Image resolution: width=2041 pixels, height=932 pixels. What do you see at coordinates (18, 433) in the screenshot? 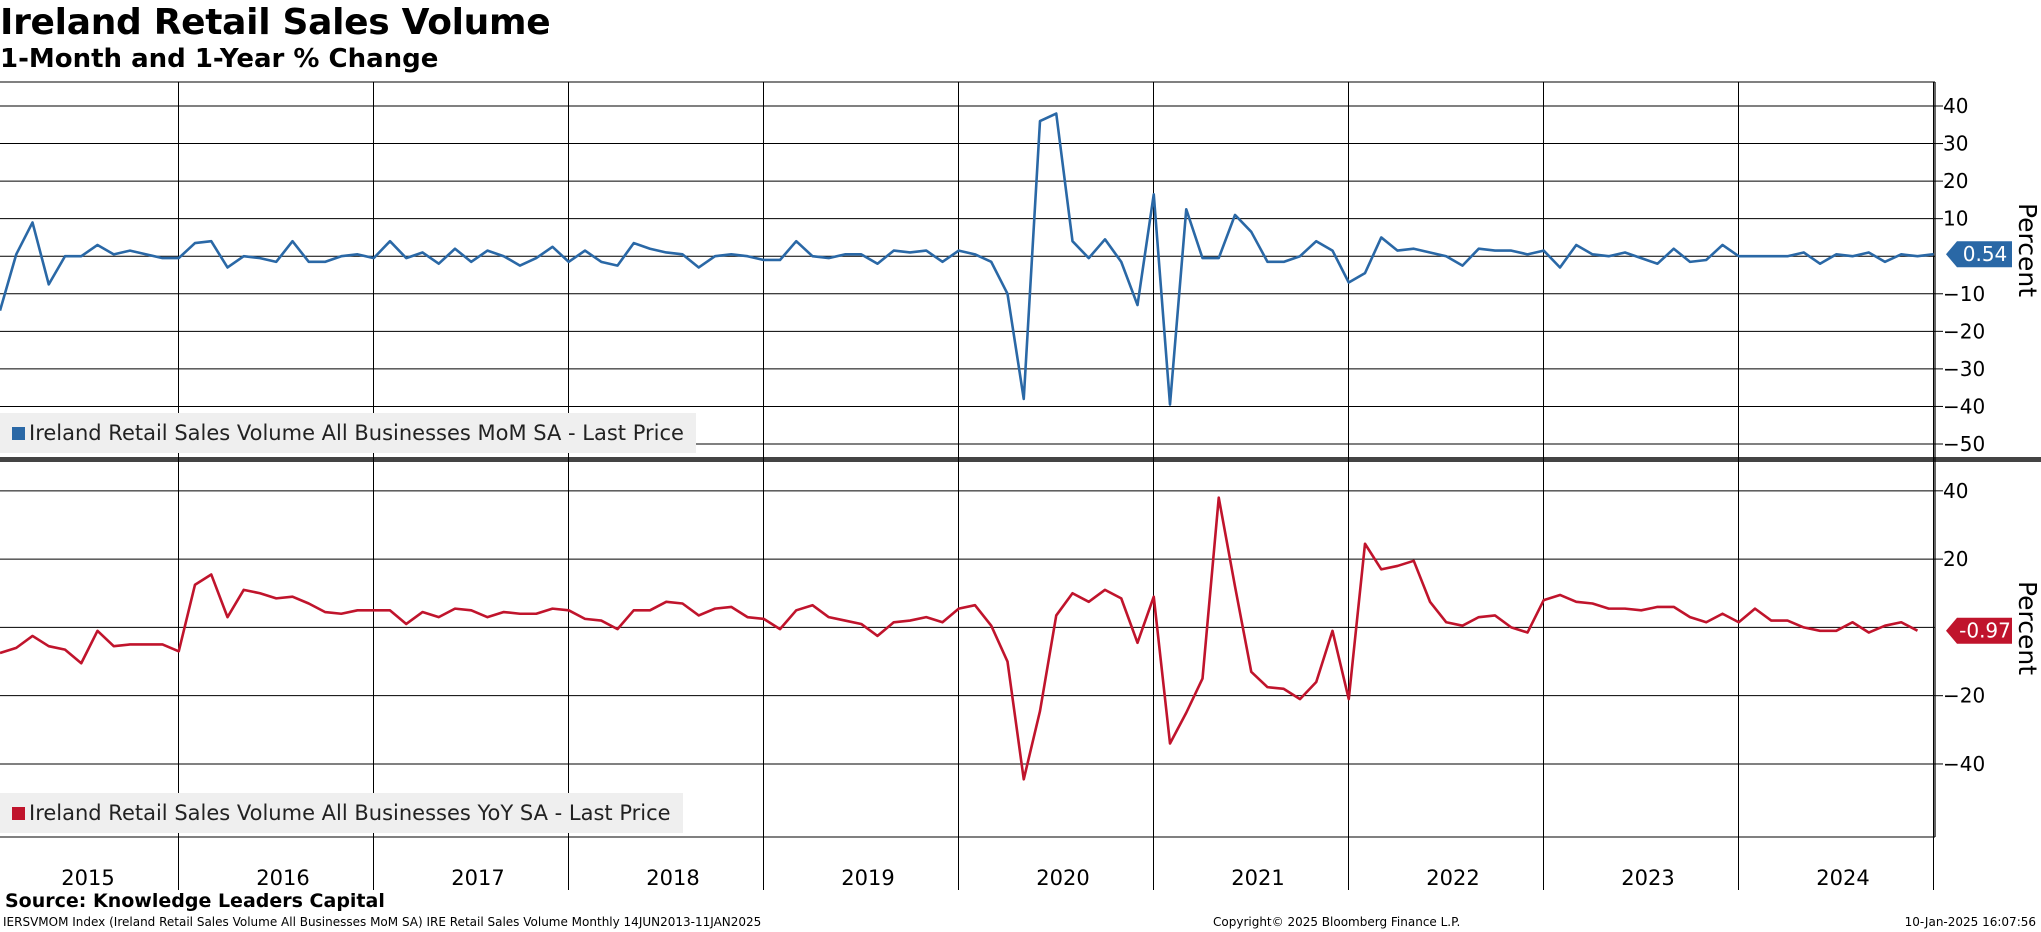
I see `legend-swatch-mom` at bounding box center [18, 433].